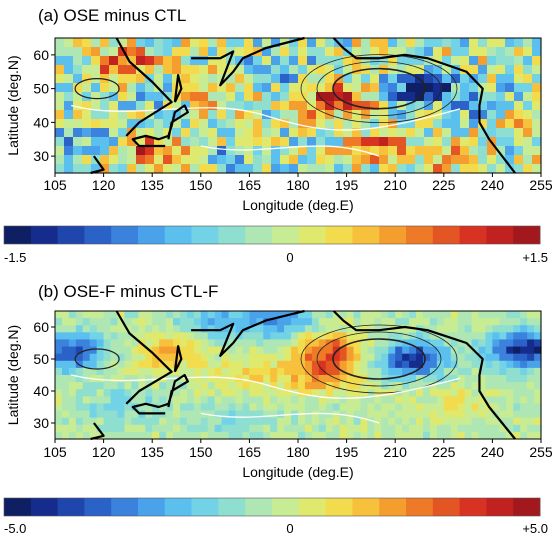 The height and width of the screenshot is (538, 559). What do you see at coordinates (55, 452) in the screenshot?
I see `x-tick-label: 105` at bounding box center [55, 452].